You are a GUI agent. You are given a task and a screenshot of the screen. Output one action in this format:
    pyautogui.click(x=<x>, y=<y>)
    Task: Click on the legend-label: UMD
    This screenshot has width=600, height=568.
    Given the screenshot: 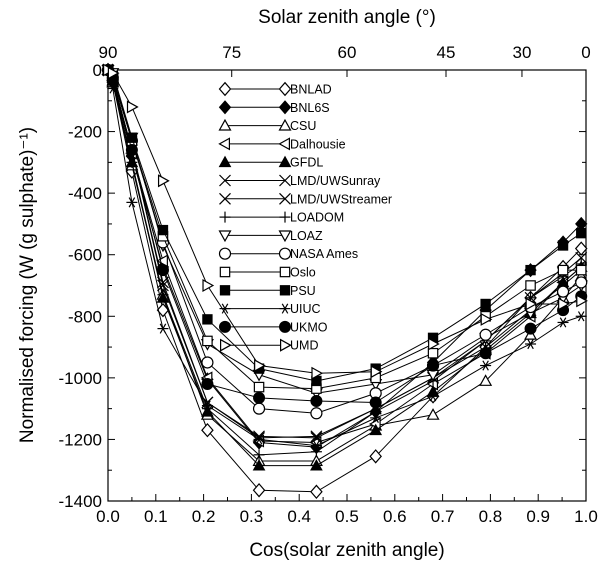 What is the action you would take?
    pyautogui.click(x=304, y=346)
    